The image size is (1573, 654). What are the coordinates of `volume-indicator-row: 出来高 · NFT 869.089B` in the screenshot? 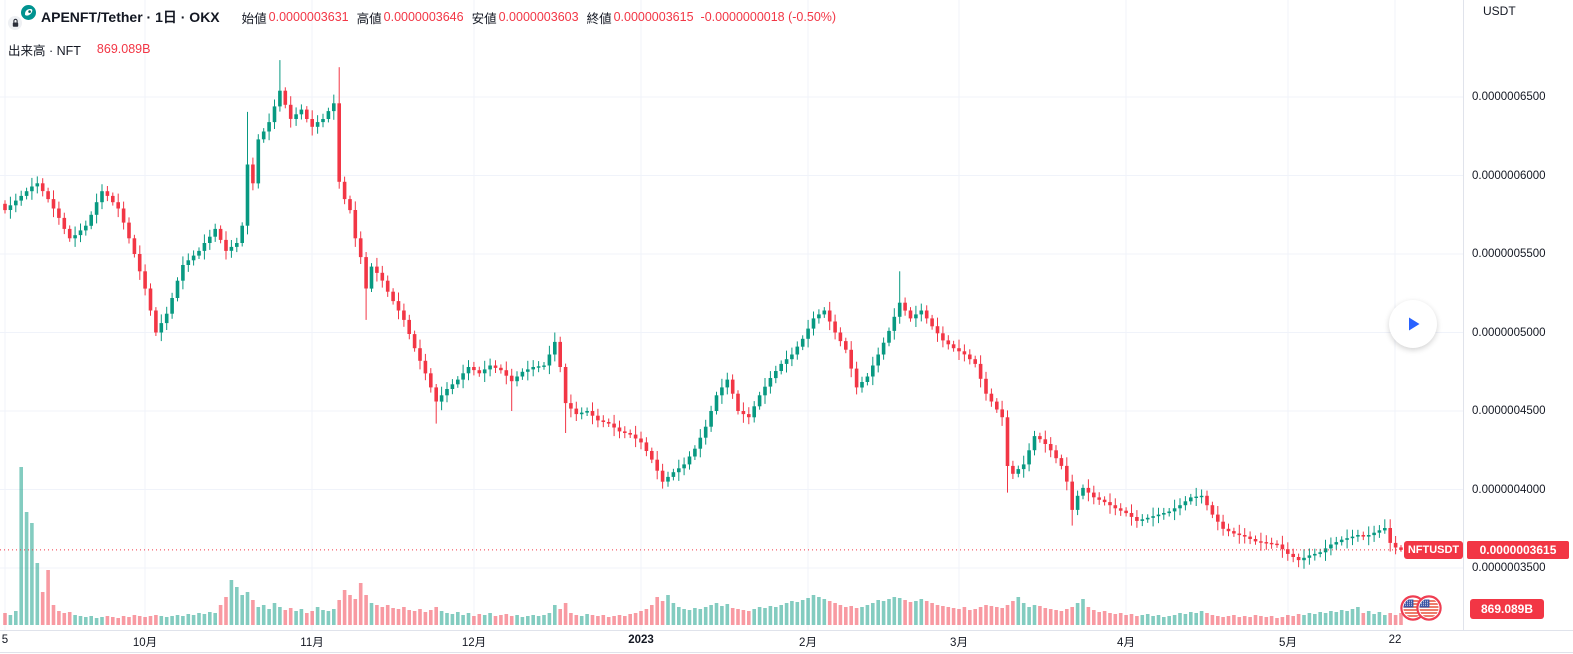 It's located at (422, 49).